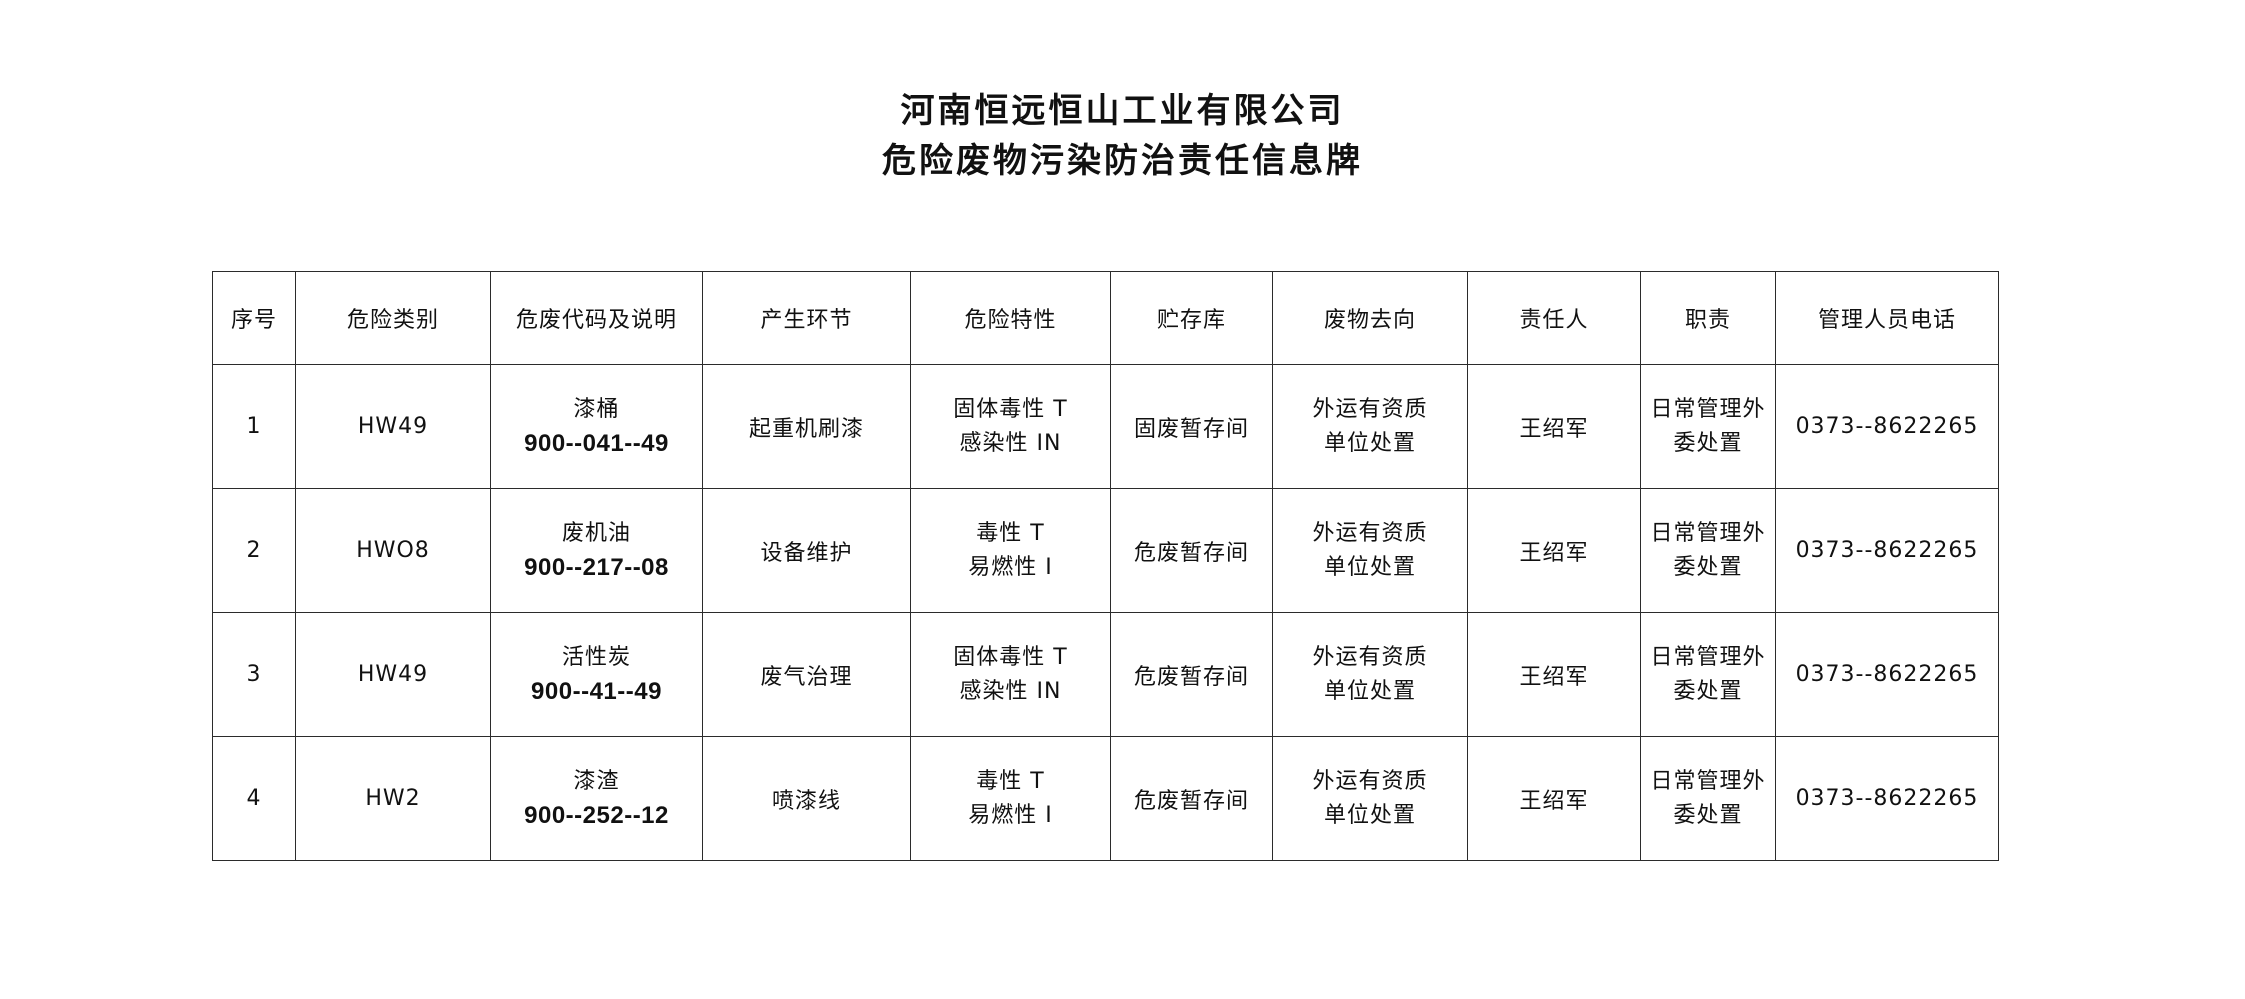  What do you see at coordinates (1010, 318) in the screenshot?
I see `header-hazard-property: 危险特性` at bounding box center [1010, 318].